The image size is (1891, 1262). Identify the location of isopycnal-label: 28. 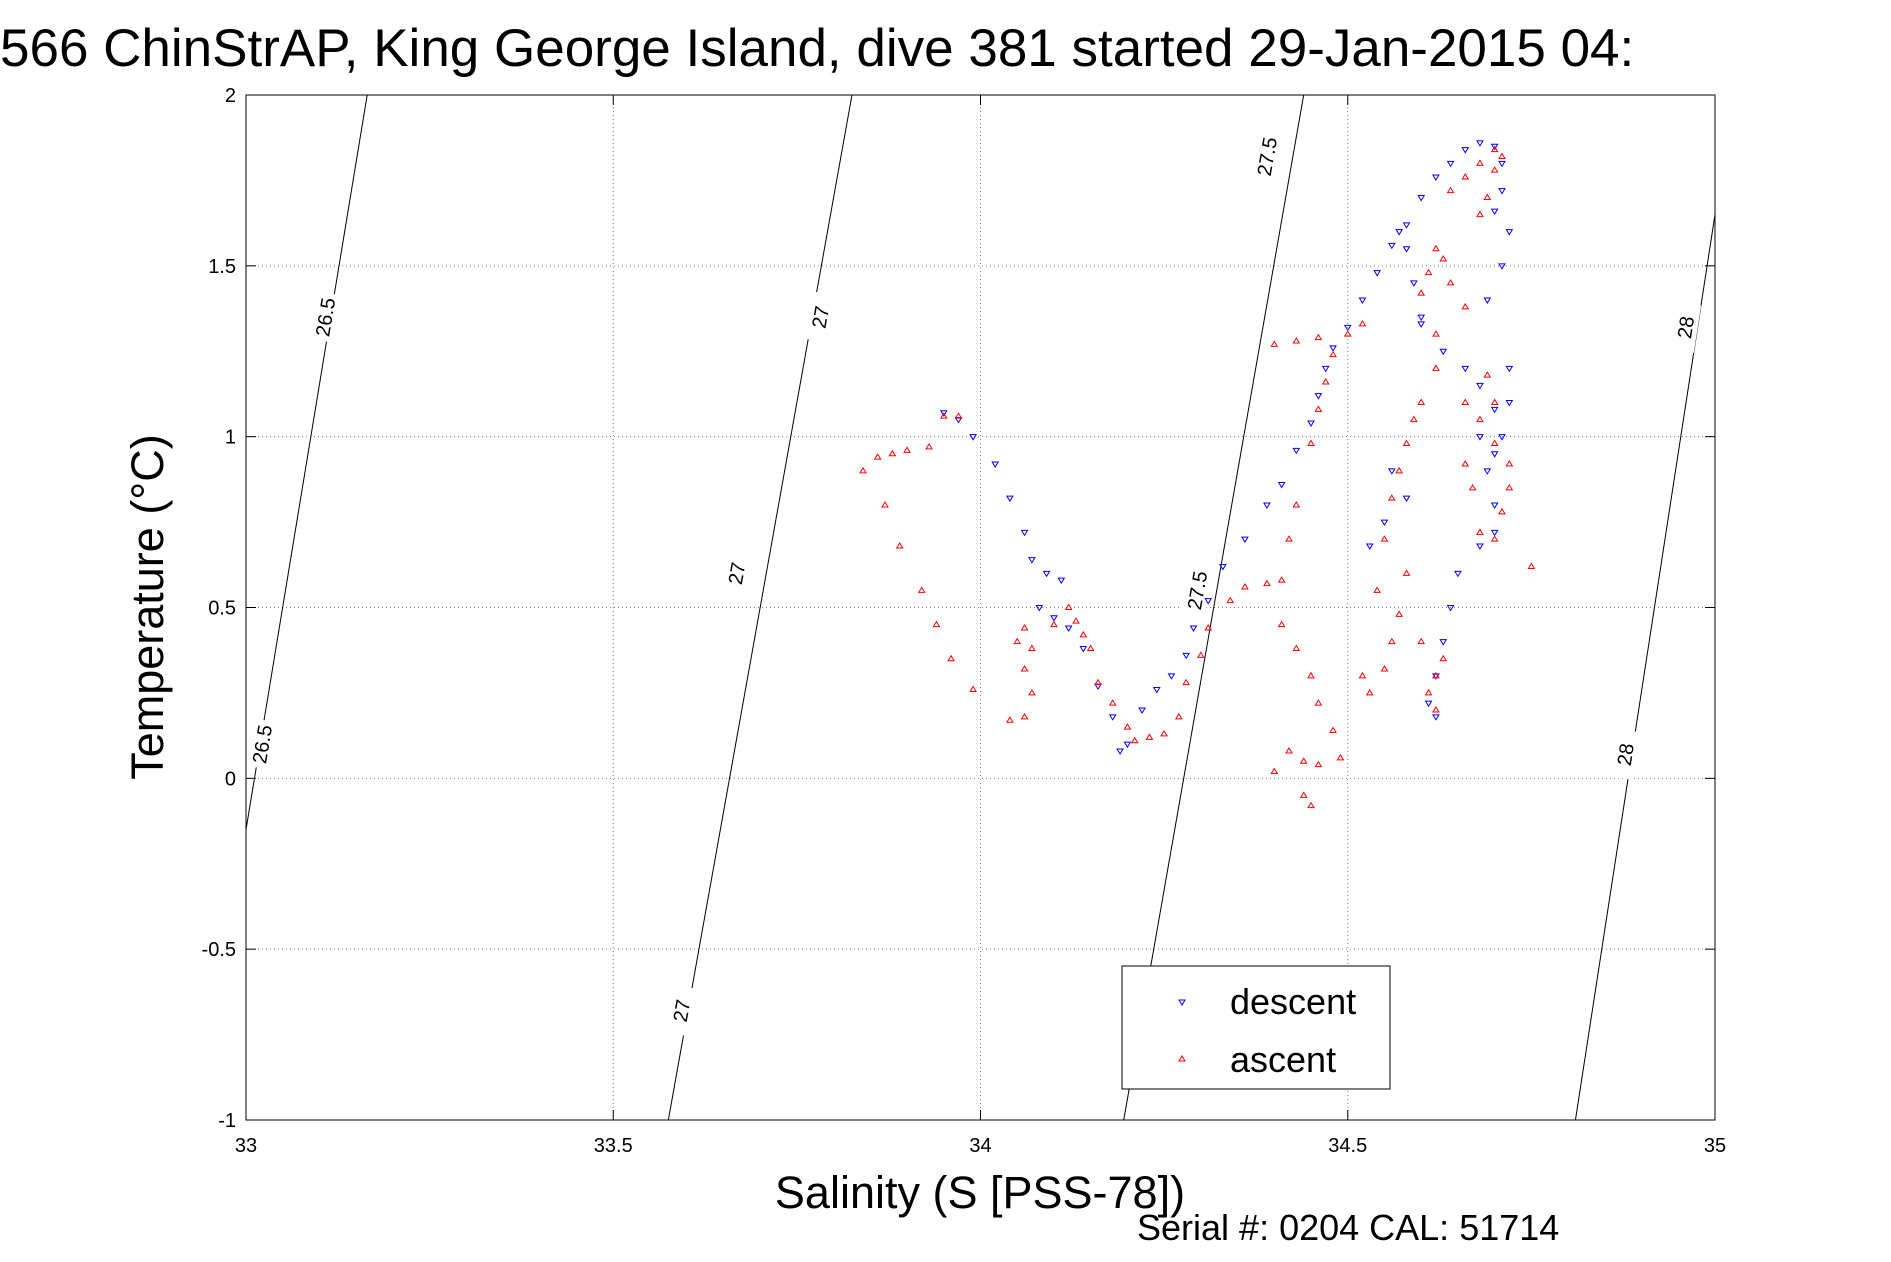
(1686, 327).